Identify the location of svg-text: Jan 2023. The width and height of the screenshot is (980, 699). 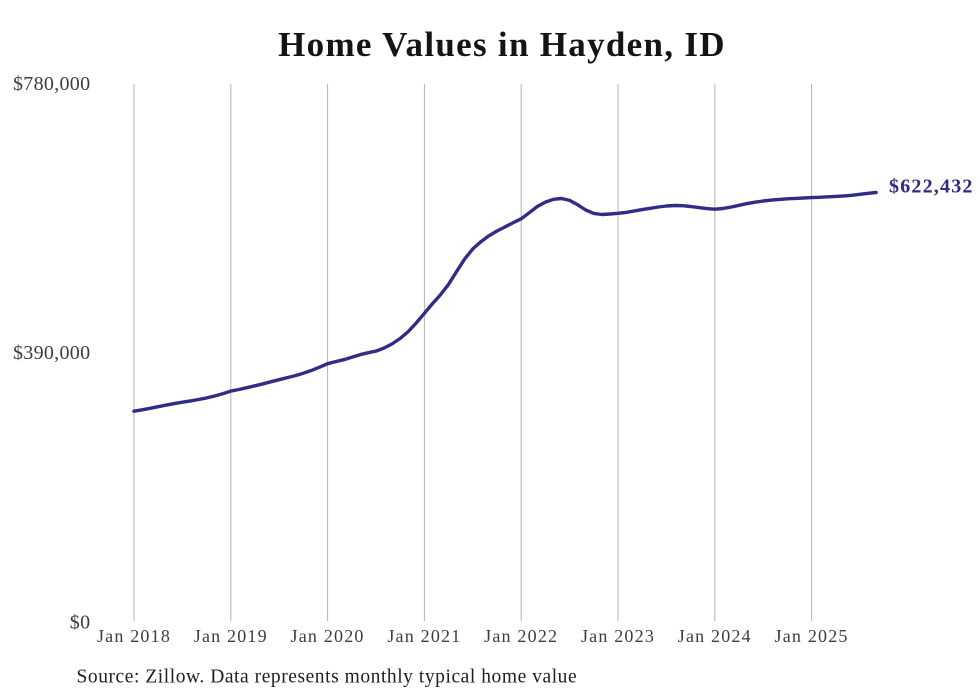
(618, 636).